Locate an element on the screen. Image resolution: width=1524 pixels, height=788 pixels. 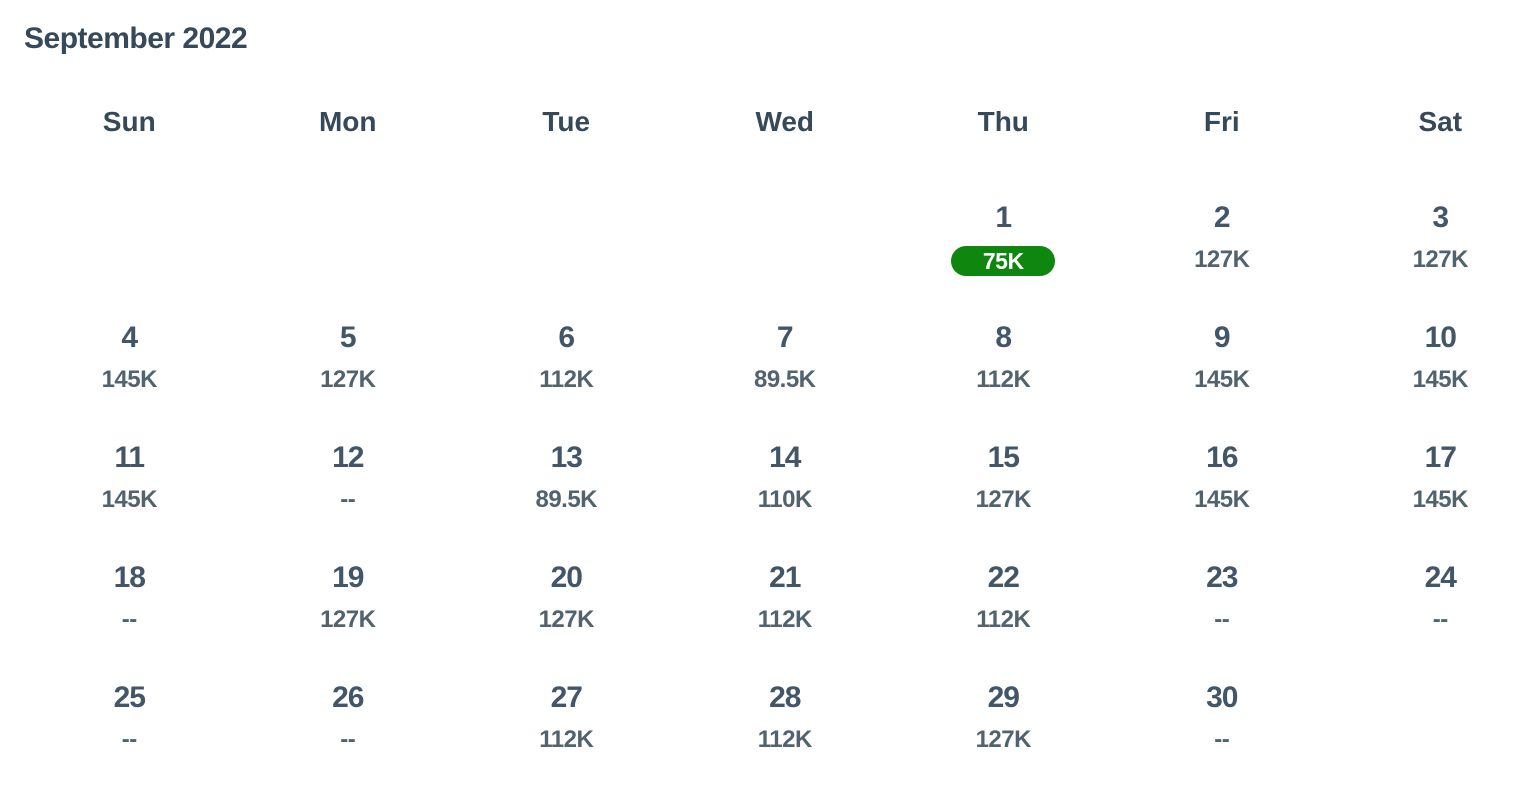
day-cell: 1 75K is located at coordinates (1003, 214).